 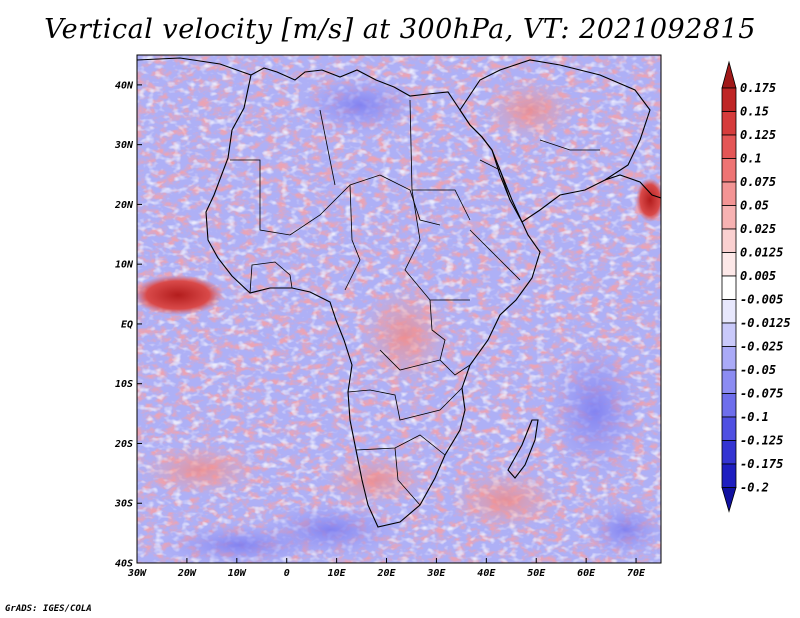 What do you see at coordinates (124, 265) in the screenshot?
I see `lat-tick-label: 10N` at bounding box center [124, 265].